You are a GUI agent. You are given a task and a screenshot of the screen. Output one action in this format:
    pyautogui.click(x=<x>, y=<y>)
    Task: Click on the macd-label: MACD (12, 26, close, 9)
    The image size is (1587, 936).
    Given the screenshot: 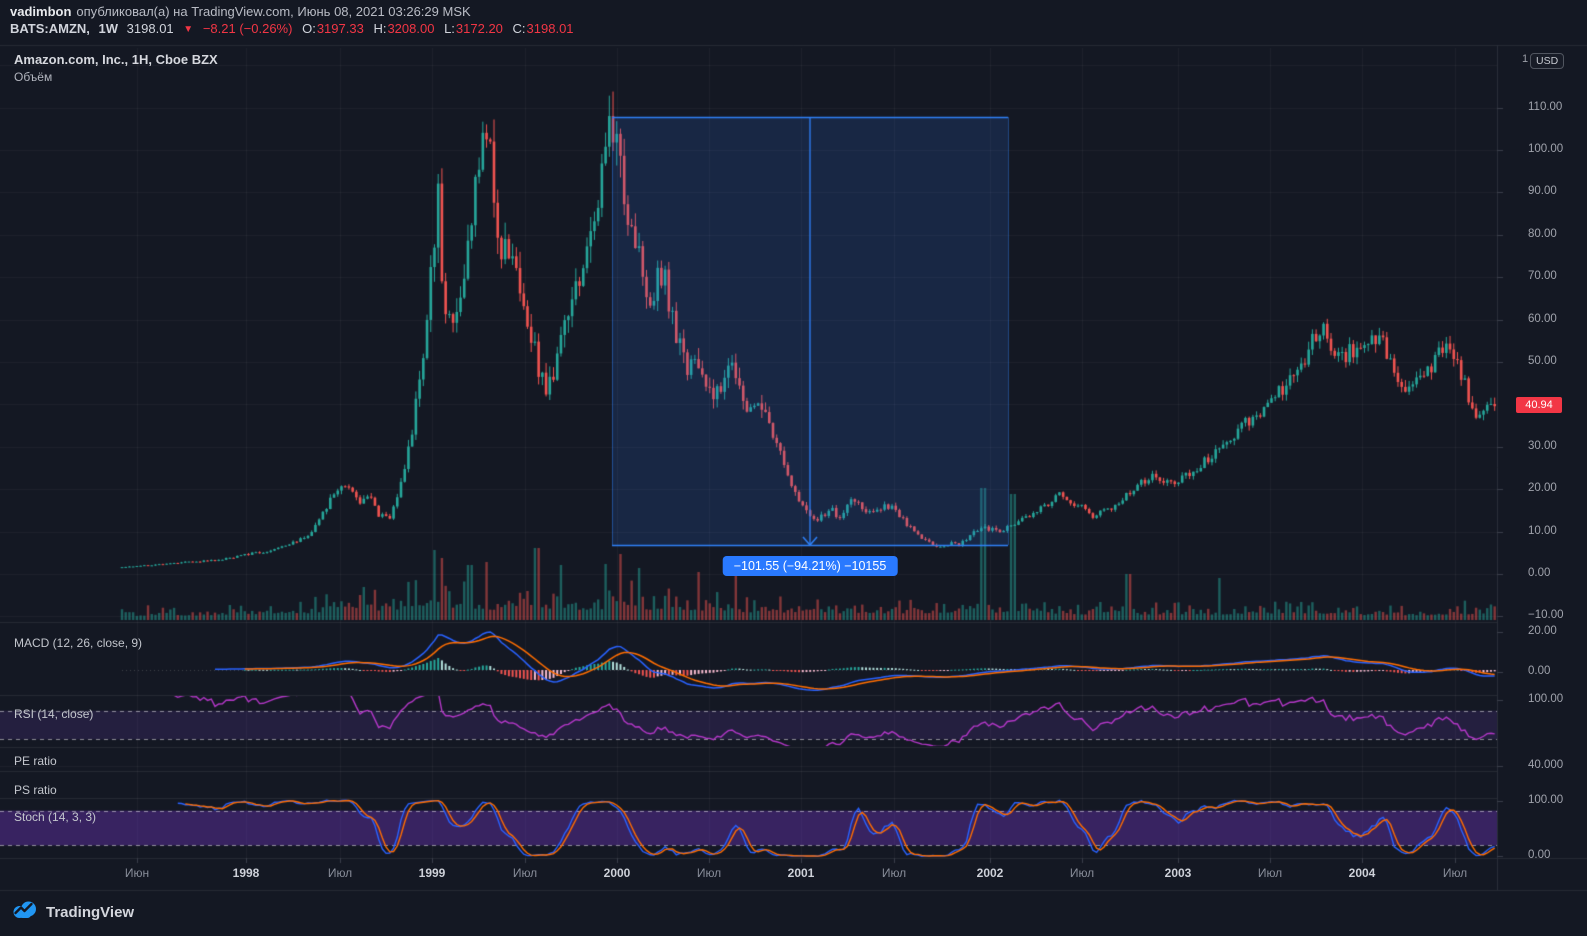 What is the action you would take?
    pyautogui.click(x=78, y=643)
    